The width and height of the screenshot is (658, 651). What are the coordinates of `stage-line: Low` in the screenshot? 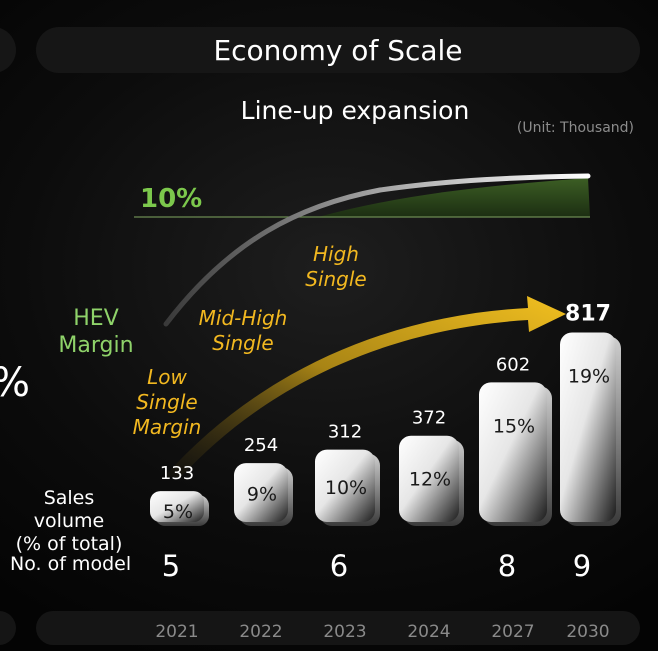 It's located at (167, 377).